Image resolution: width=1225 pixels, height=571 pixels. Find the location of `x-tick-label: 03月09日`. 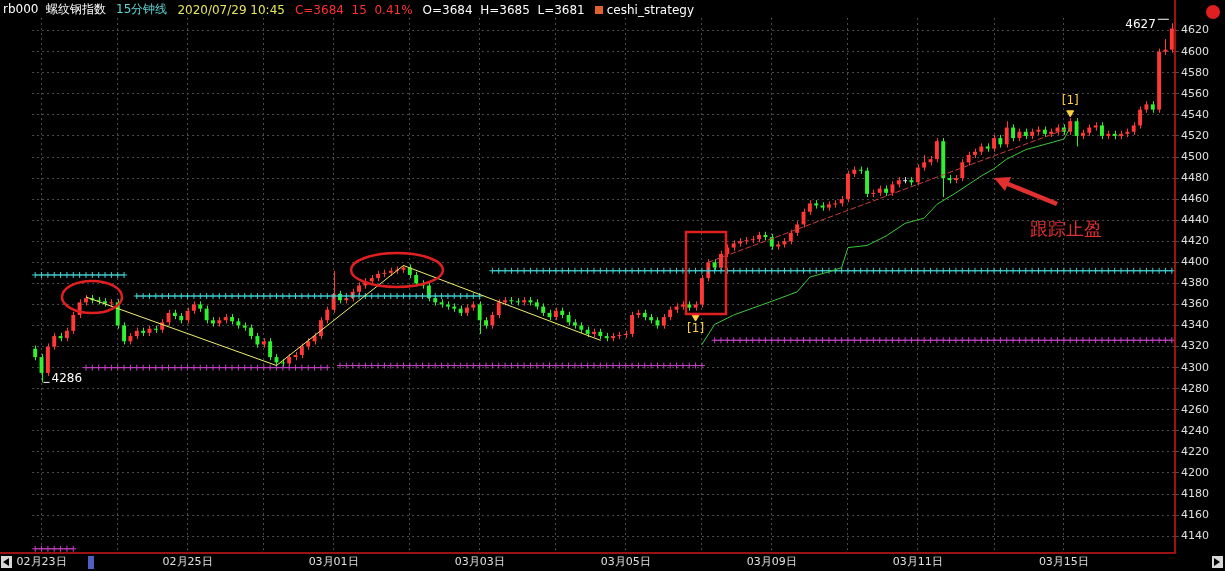

x-tick-label: 03月09日 is located at coordinates (771, 562).